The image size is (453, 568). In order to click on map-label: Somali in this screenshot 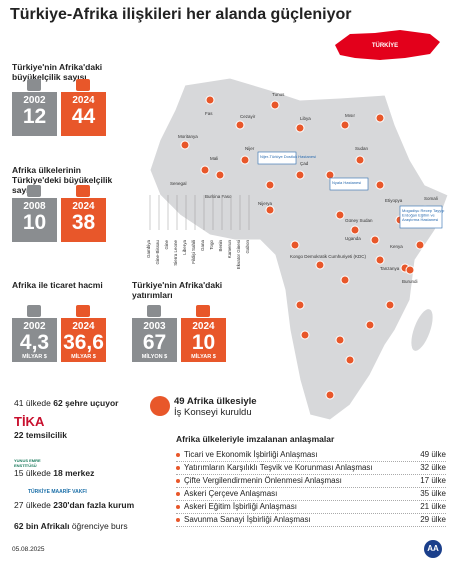, I will do `click(431, 198)`.